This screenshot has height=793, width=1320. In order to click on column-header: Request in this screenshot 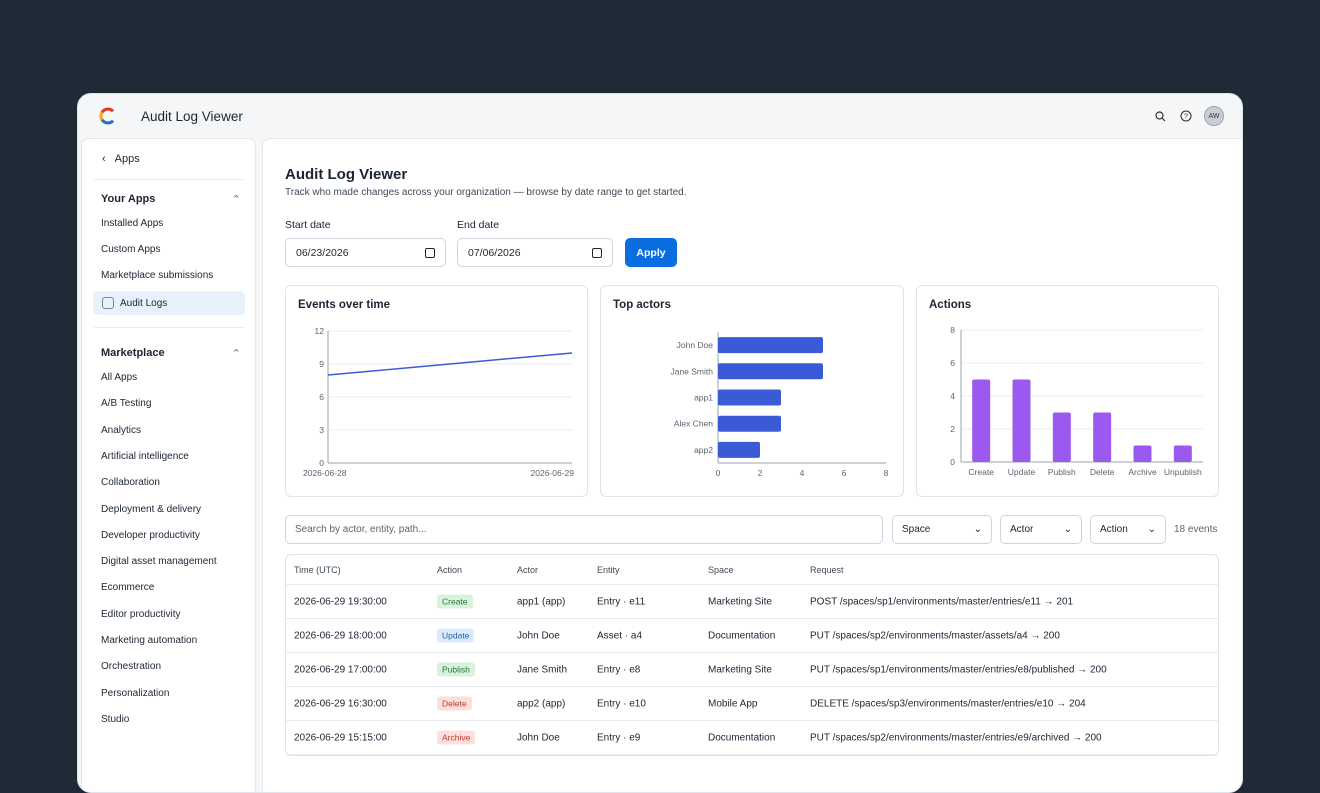, I will do `click(827, 569)`.